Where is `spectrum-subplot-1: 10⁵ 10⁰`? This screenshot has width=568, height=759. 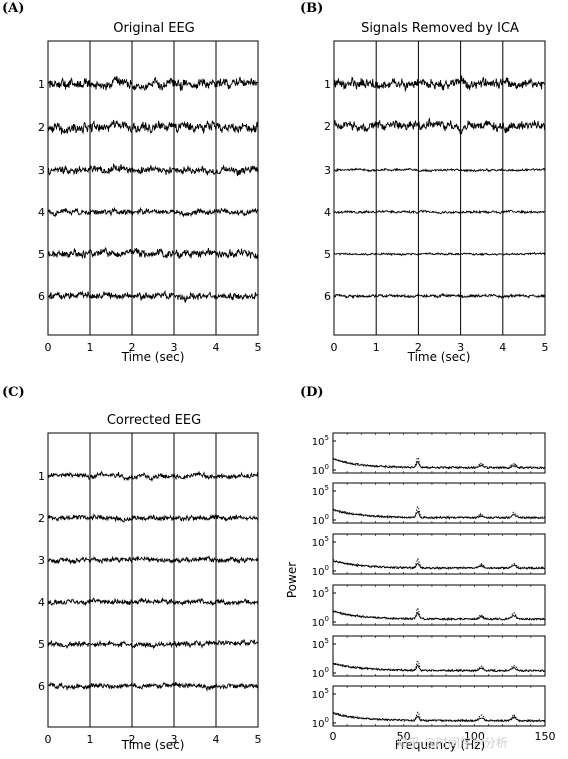
spectrum-subplot-1: 10⁵ 10⁰ is located at coordinates (429, 454).